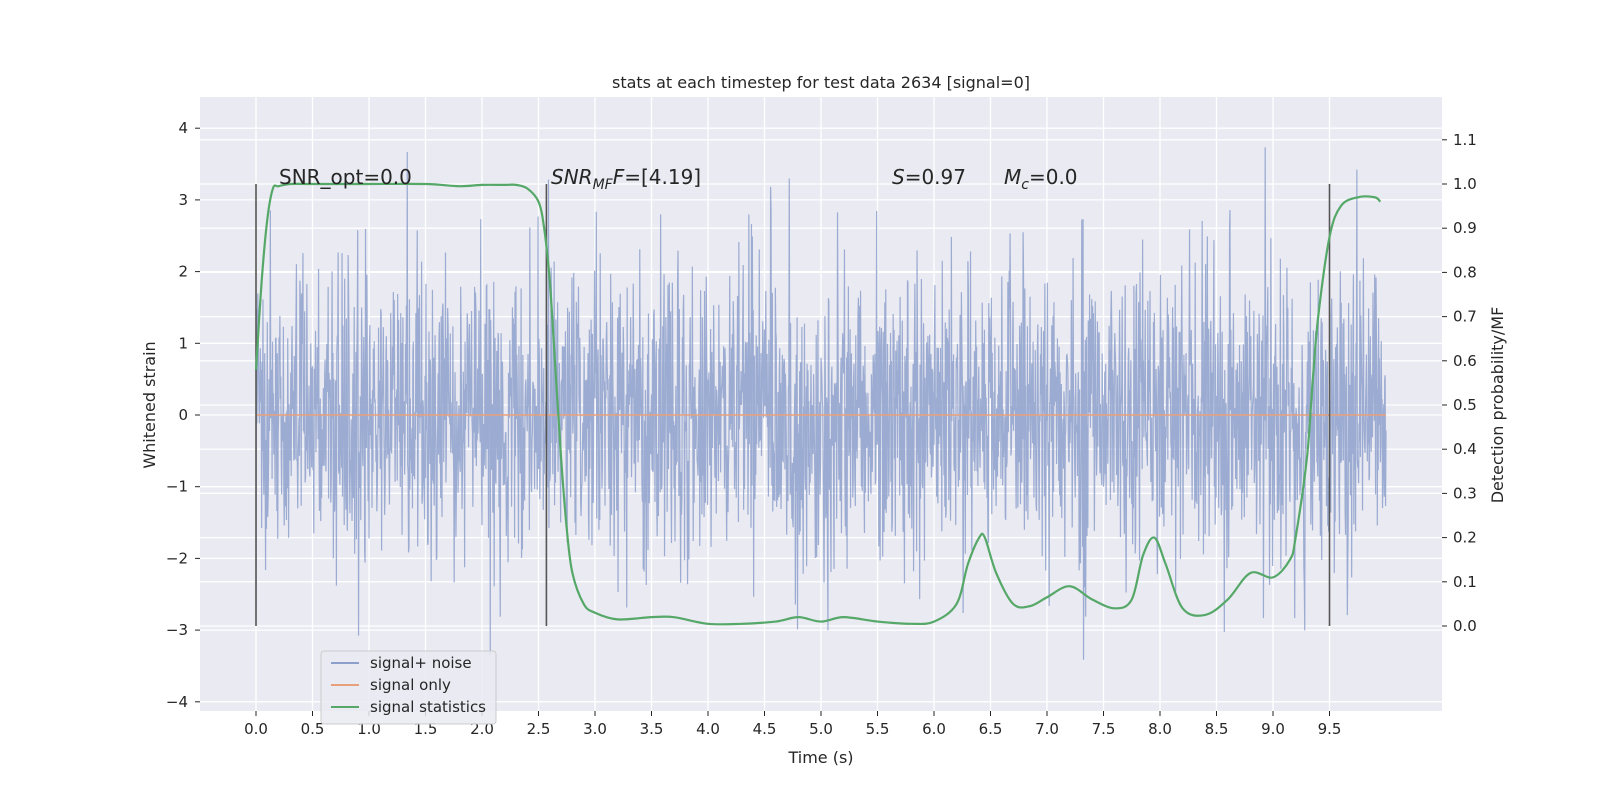  What do you see at coordinates (183, 128) in the screenshot?
I see `y-left-tick-label: 4` at bounding box center [183, 128].